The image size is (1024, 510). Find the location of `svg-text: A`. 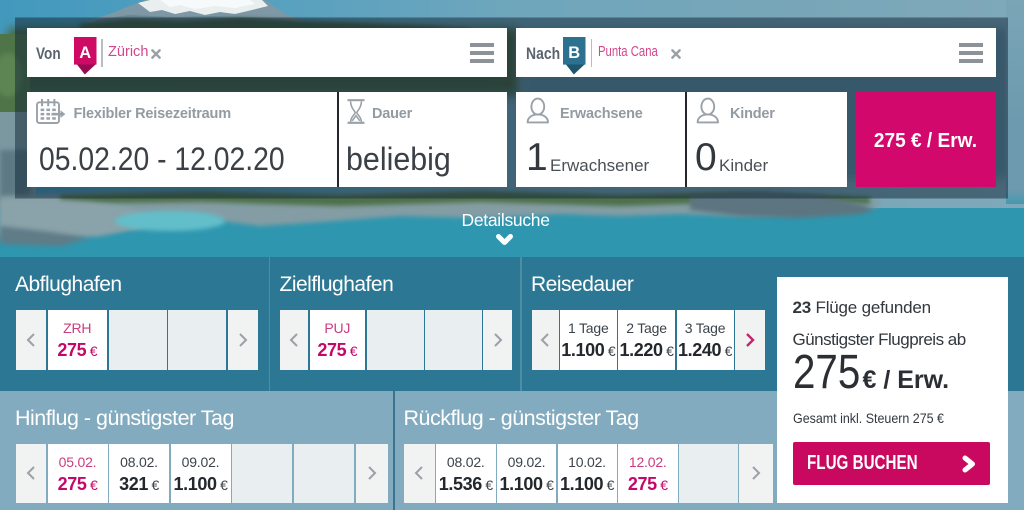

svg-text: A is located at coordinates (85, 53).